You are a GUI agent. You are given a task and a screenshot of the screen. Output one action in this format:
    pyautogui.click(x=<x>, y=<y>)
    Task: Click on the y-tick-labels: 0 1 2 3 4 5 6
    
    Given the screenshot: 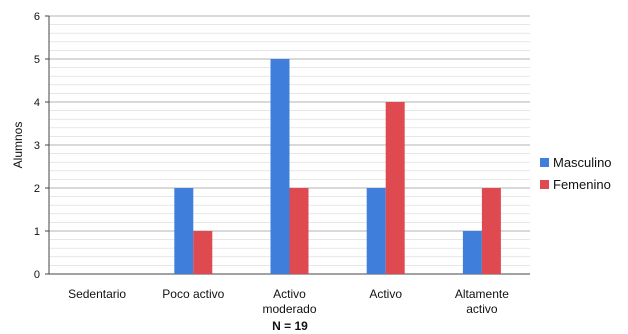 What is the action you would take?
    pyautogui.click(x=41, y=146)
    